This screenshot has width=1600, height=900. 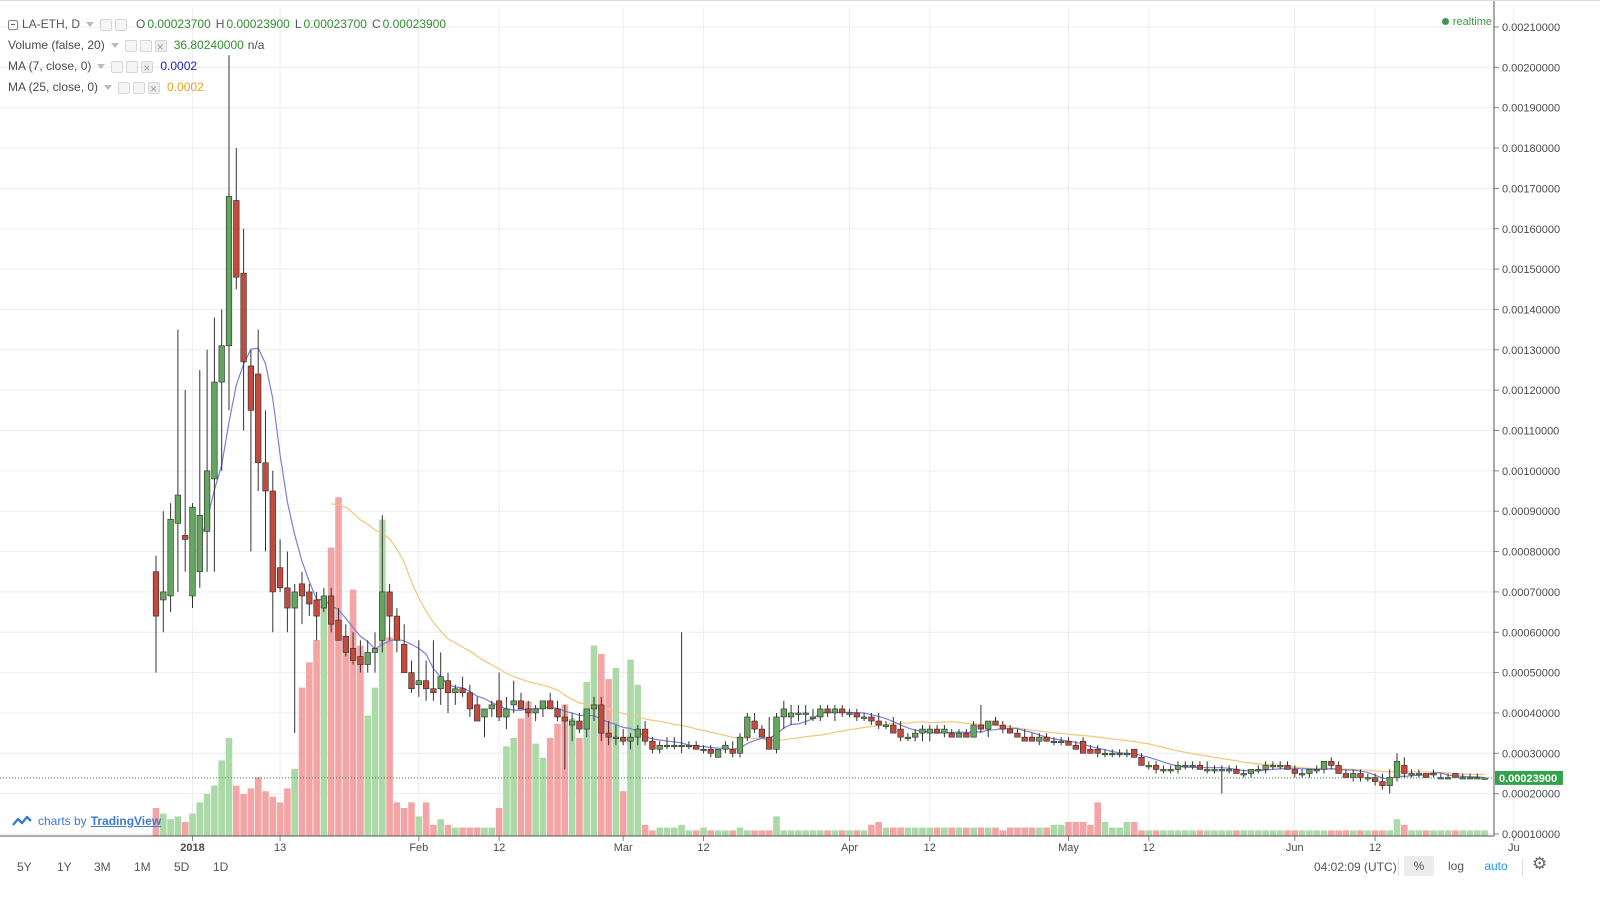 What do you see at coordinates (24, 867) in the screenshot?
I see `range-5y: 5Y` at bounding box center [24, 867].